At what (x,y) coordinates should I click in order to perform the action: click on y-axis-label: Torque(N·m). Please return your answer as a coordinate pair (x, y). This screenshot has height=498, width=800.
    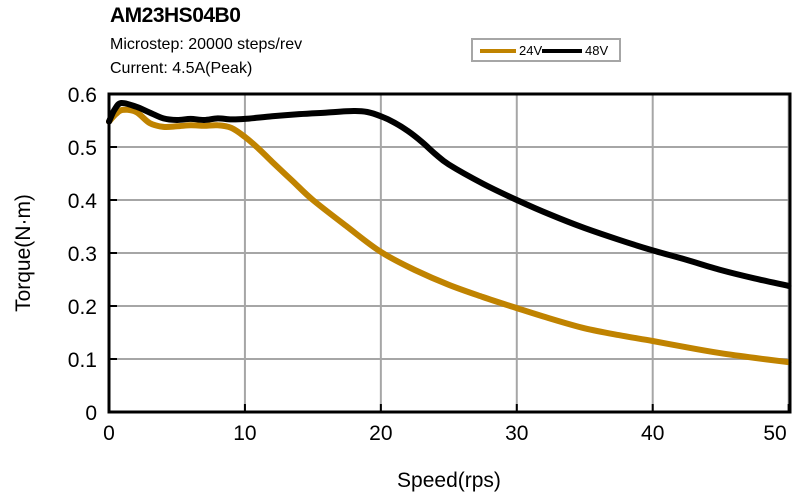
    Looking at the image, I should click on (23, 253).